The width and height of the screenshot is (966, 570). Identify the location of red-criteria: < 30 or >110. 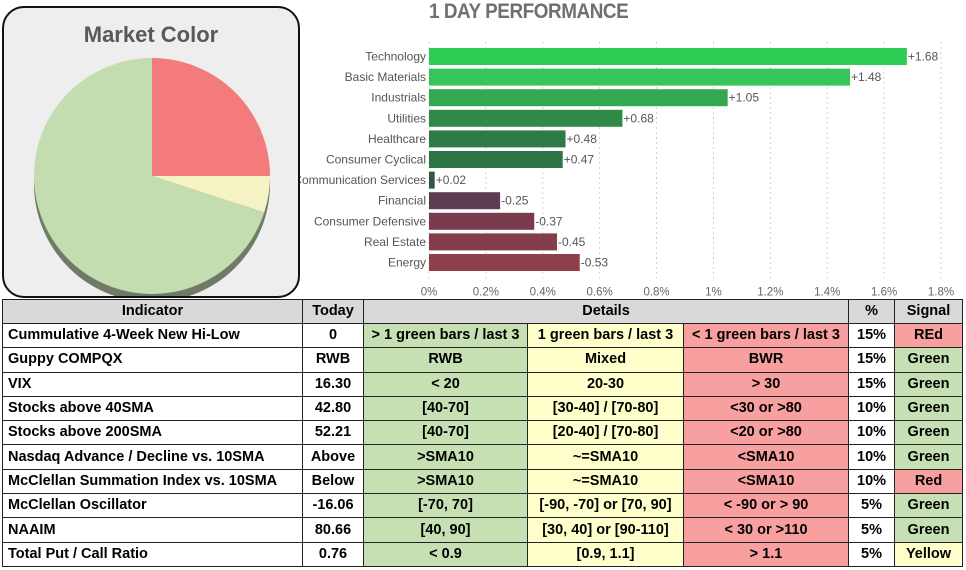
(766, 530).